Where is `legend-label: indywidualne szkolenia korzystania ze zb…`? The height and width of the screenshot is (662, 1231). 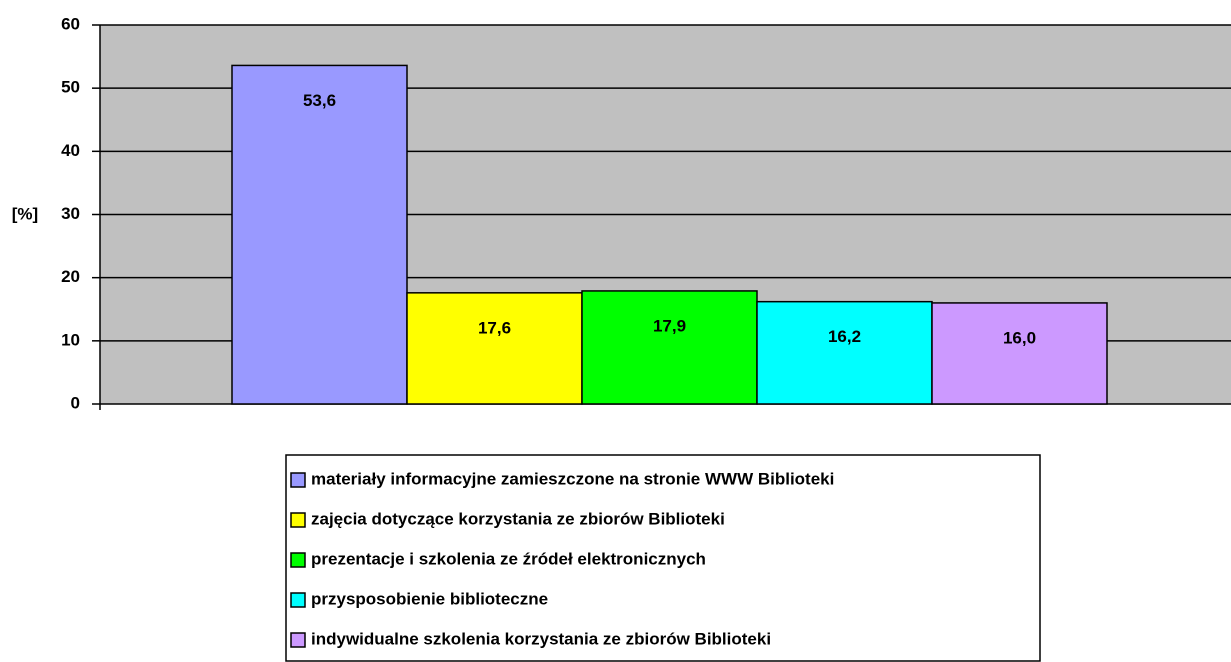 legend-label: indywidualne szkolenia korzystania ze zb… is located at coordinates (541, 638).